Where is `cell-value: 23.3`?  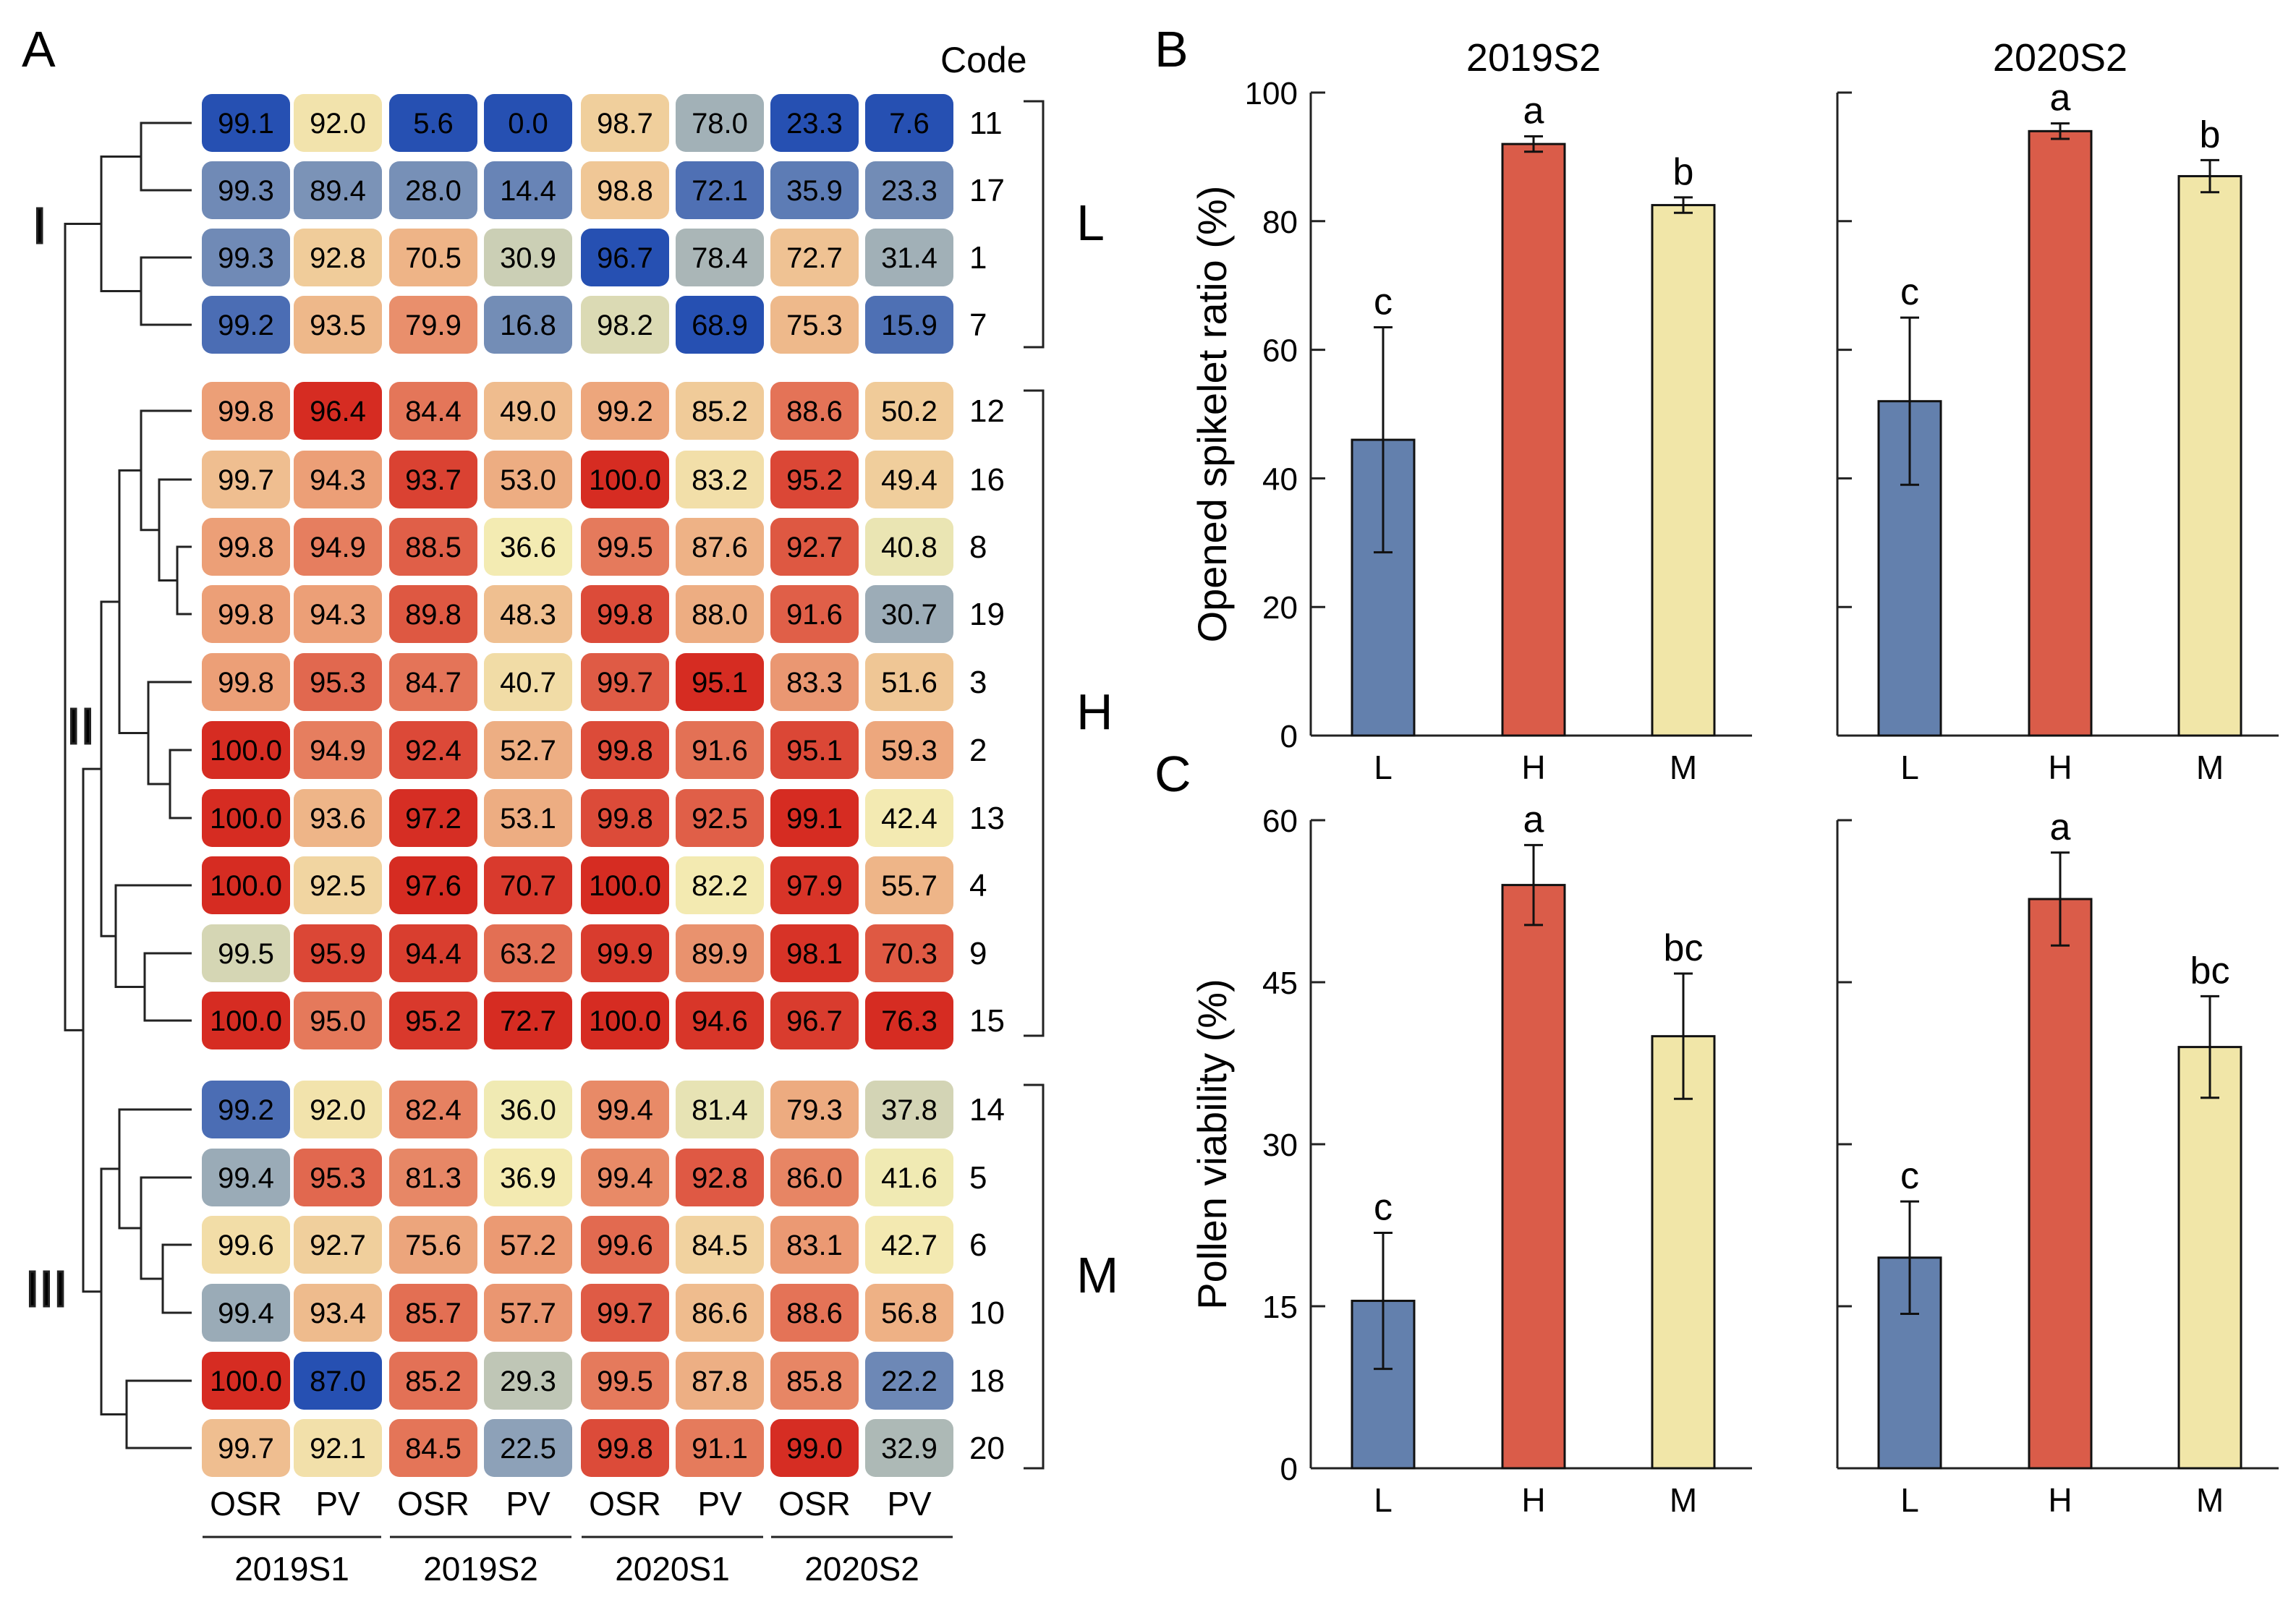
cell-value: 23.3 is located at coordinates (909, 191).